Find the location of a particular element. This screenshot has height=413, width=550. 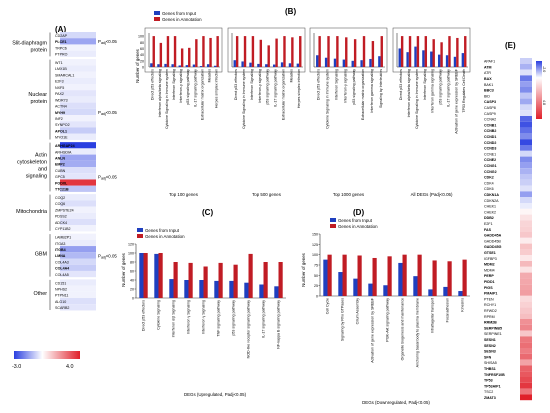

panel-e-gene-label: CCNE2 is located at coordinates (490, 160).